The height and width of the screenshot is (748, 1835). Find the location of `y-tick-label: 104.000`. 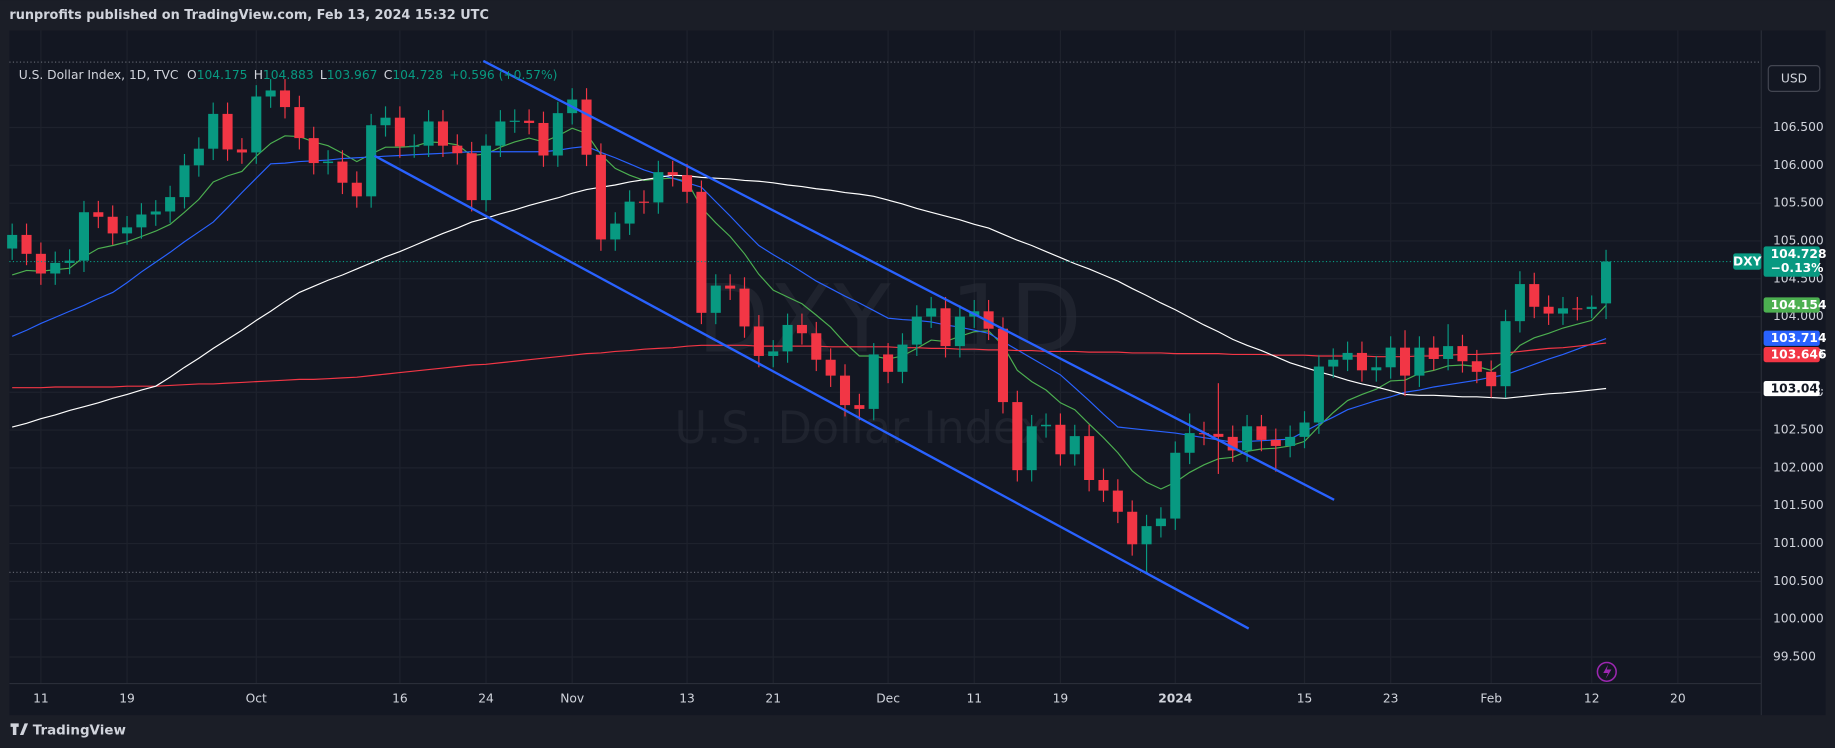

y-tick-label: 104.000 is located at coordinates (1798, 316).